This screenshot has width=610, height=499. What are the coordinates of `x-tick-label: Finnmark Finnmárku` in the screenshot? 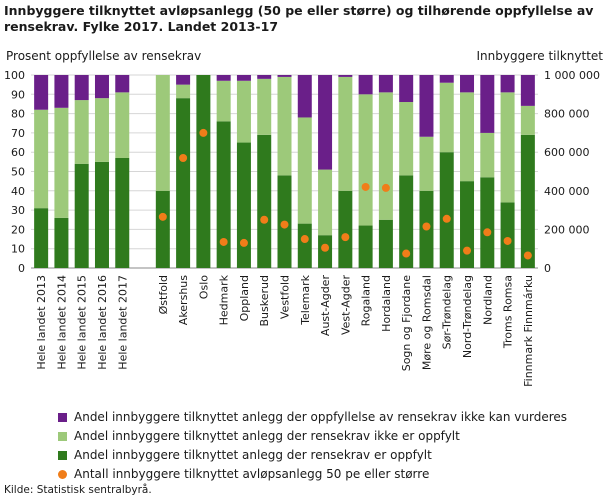 It's located at (528, 331).